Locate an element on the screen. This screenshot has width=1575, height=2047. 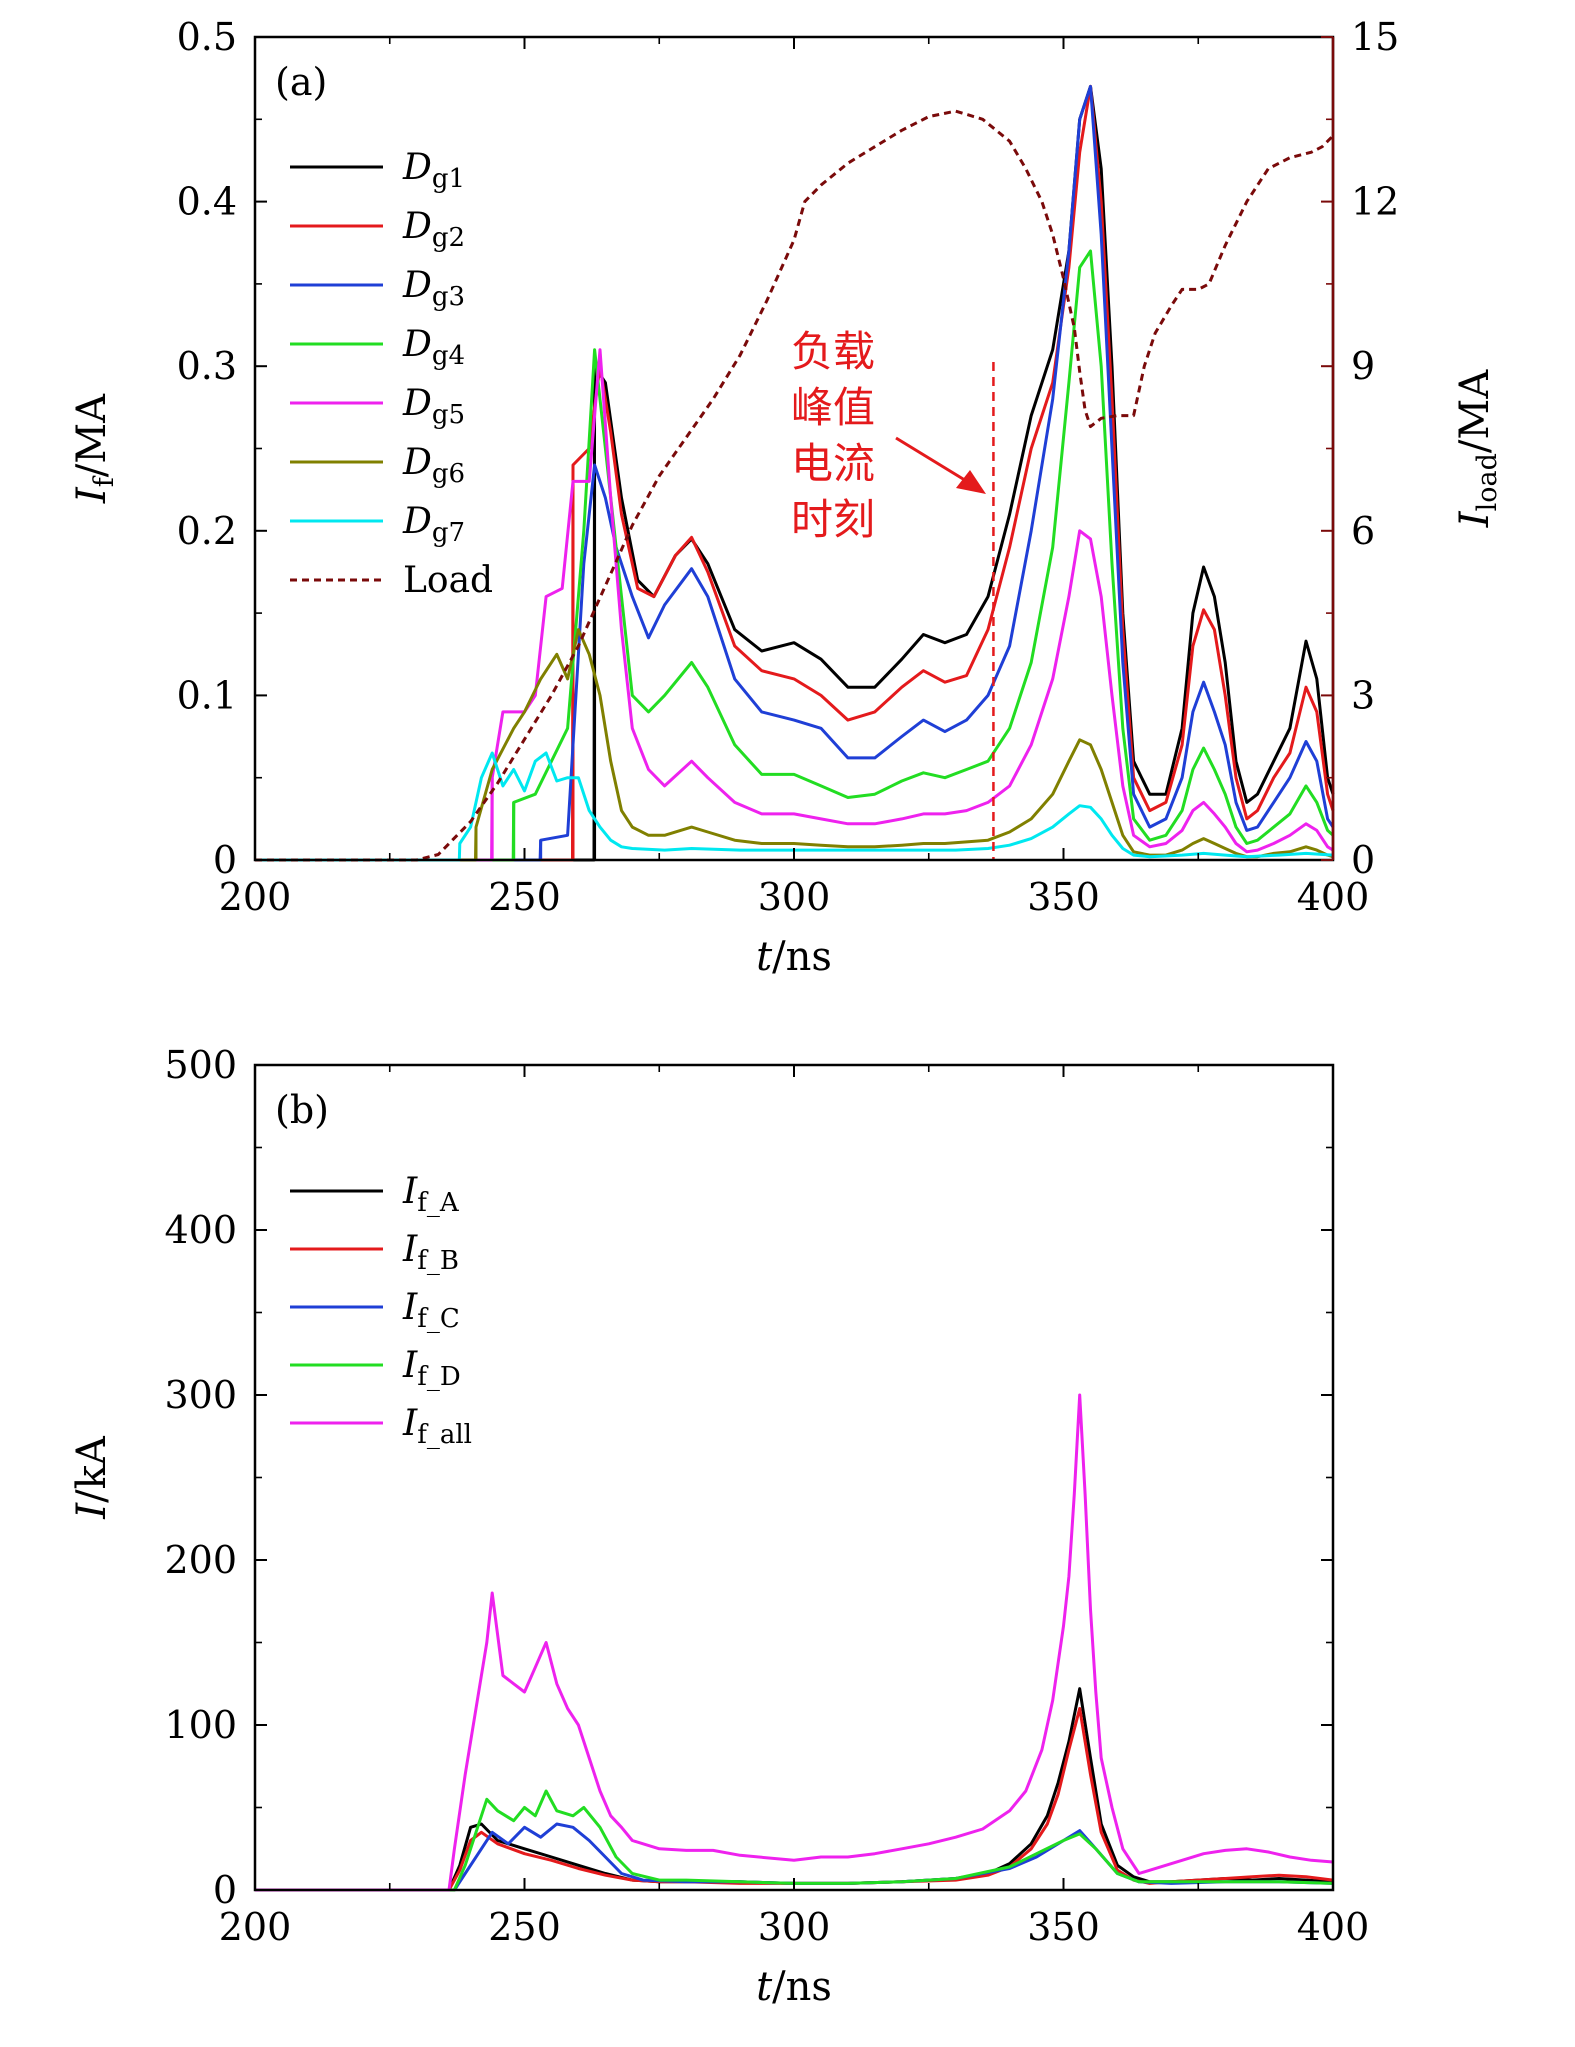
y-tick-label: 0.1 is located at coordinates (207, 695).